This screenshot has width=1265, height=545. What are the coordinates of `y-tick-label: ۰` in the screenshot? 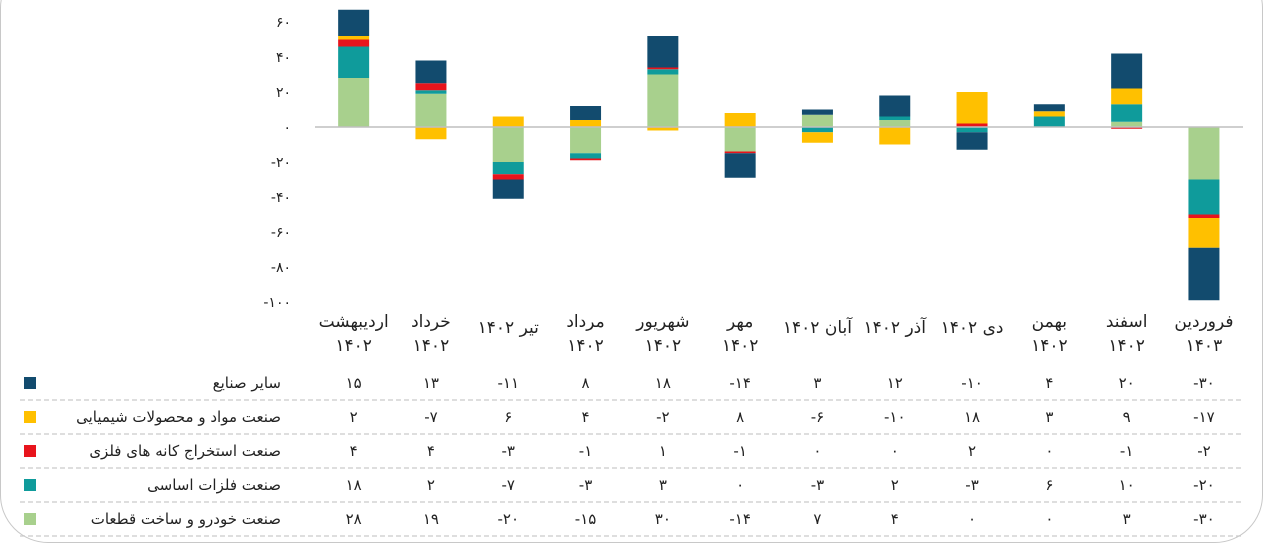 It's located at (287, 128).